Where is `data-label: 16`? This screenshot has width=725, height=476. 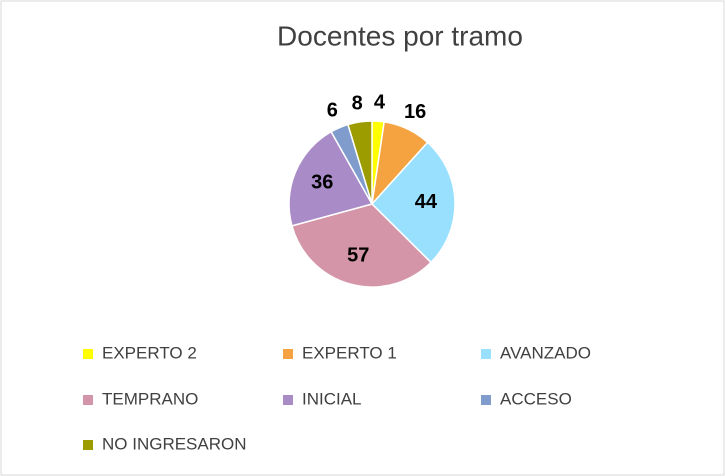
data-label: 16 is located at coordinates (415, 112).